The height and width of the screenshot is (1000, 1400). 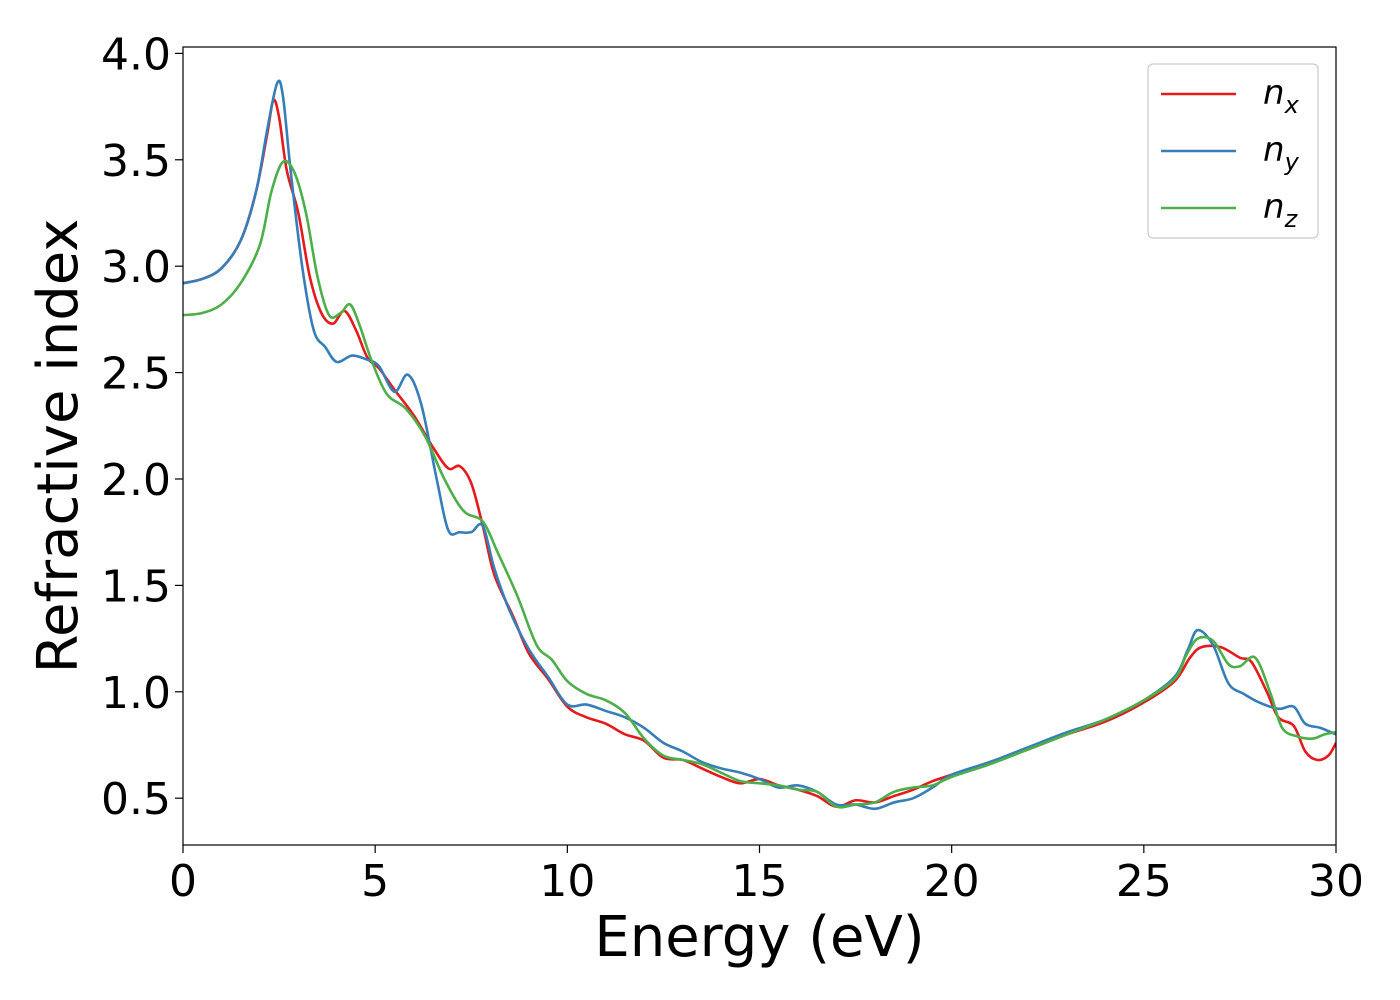 I want to click on y-axis: 0.5 1.0 1.5 2.0 2.5 3.0 3.5 4.0, so click(x=142, y=427).